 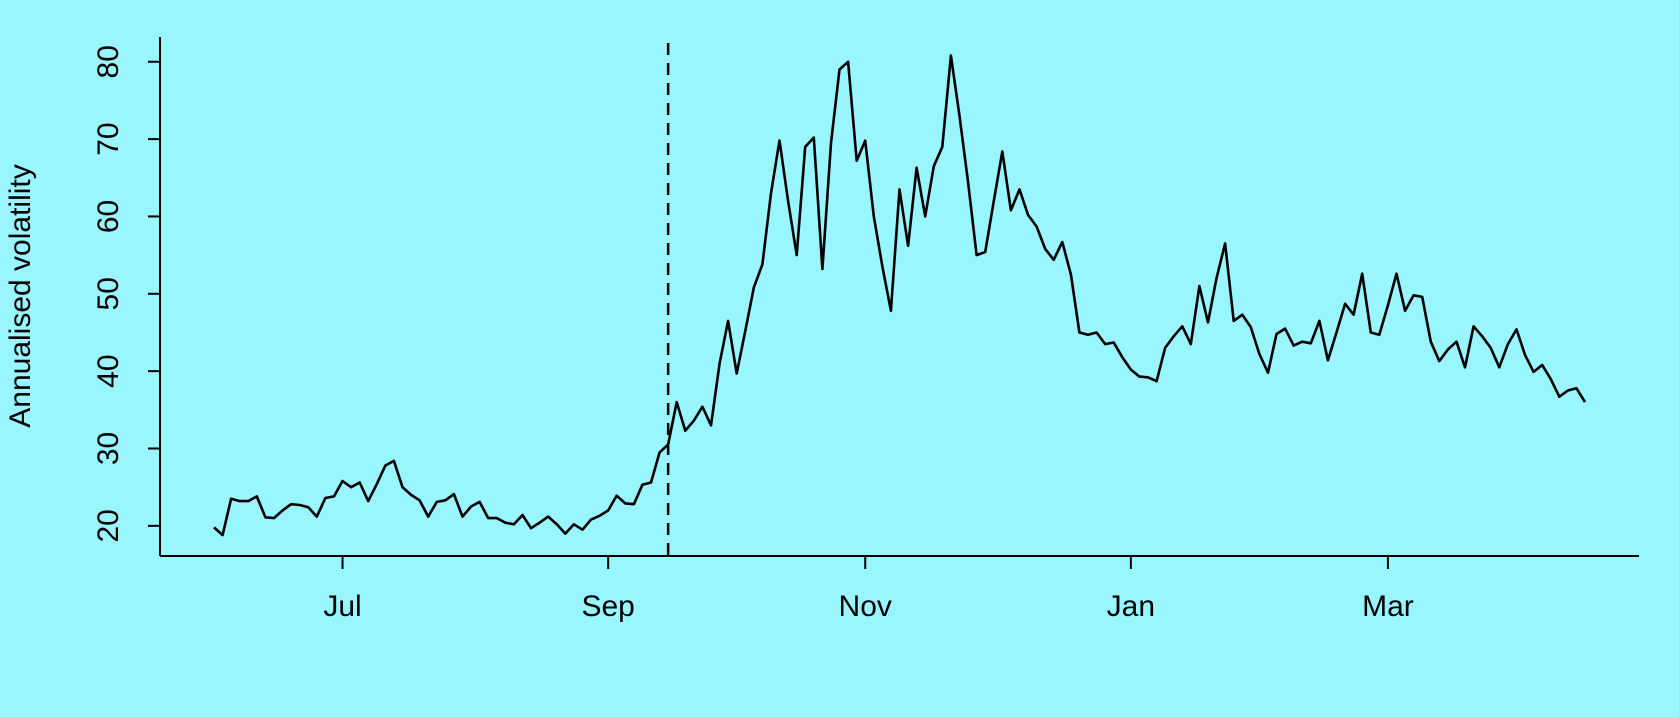 What do you see at coordinates (342, 606) in the screenshot?
I see `x-tick-label: Jul` at bounding box center [342, 606].